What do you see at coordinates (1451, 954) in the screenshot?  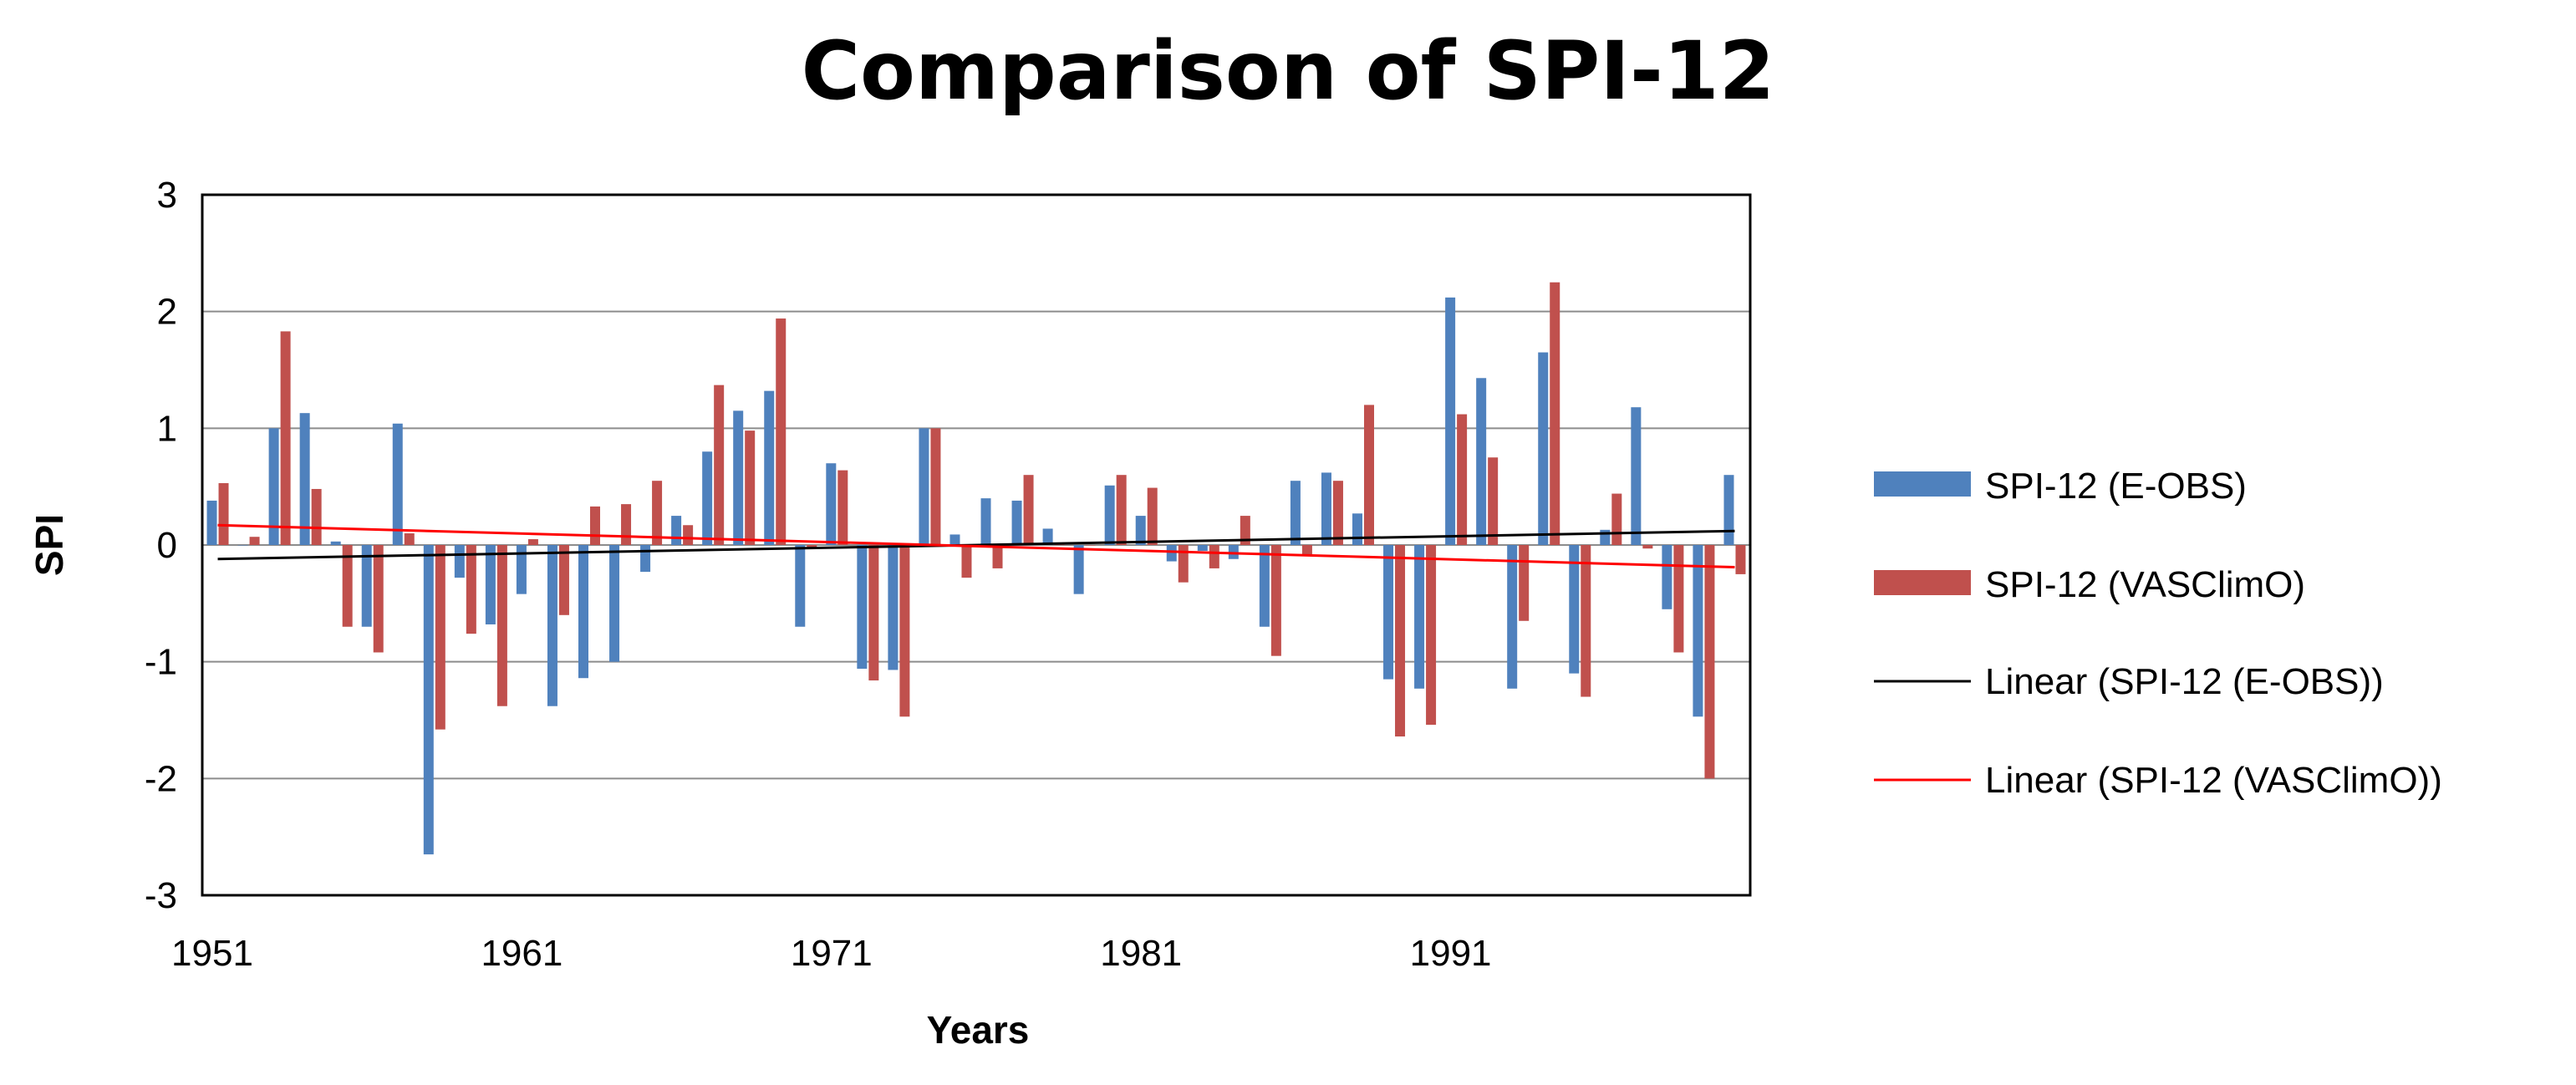 I see `x-tick-label: 1991` at bounding box center [1451, 954].